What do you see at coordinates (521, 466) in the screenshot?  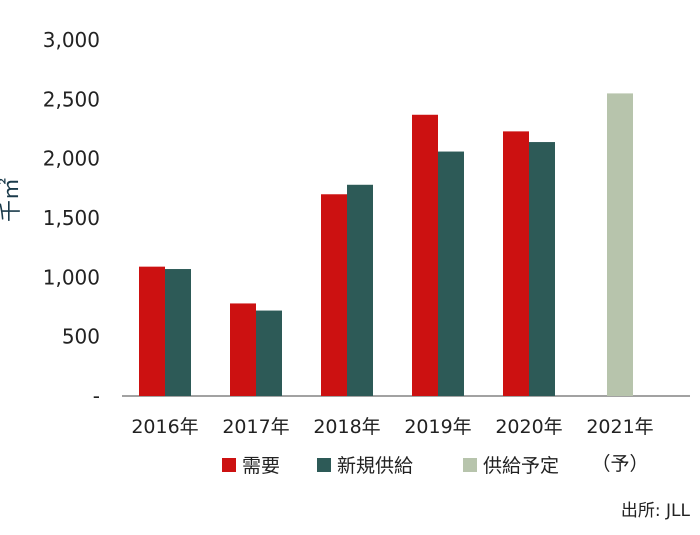 I see `legend-label: 供給予定` at bounding box center [521, 466].